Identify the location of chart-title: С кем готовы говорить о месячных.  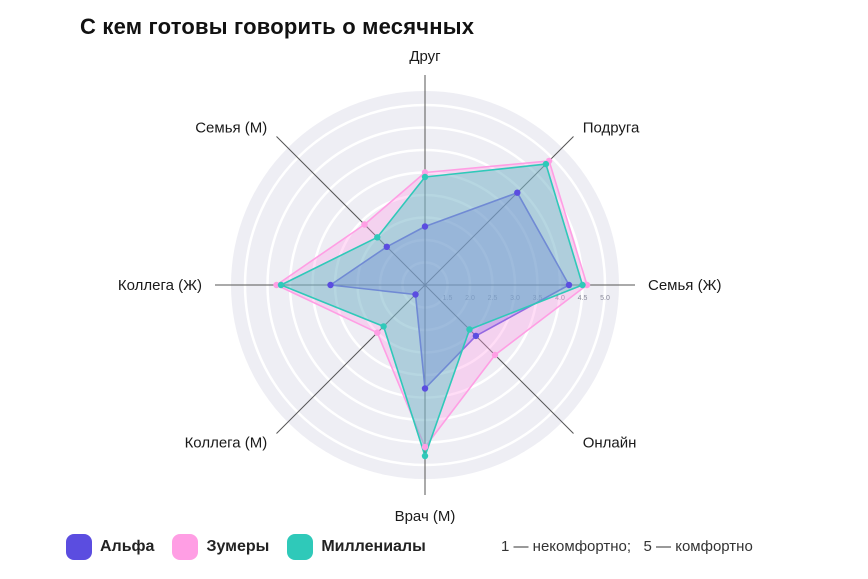
(277, 26).